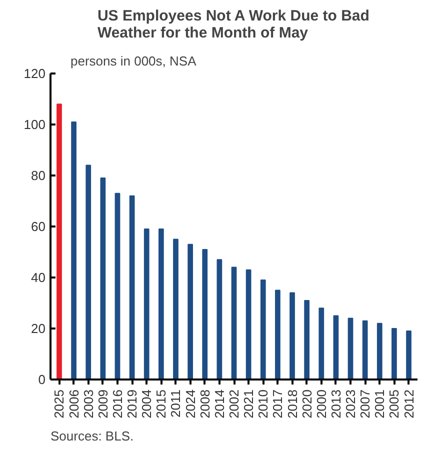 Image resolution: width=427 pixels, height=449 pixels. What do you see at coordinates (408, 404) in the screenshot?
I see `x-tick-label: 2012` at bounding box center [408, 404].